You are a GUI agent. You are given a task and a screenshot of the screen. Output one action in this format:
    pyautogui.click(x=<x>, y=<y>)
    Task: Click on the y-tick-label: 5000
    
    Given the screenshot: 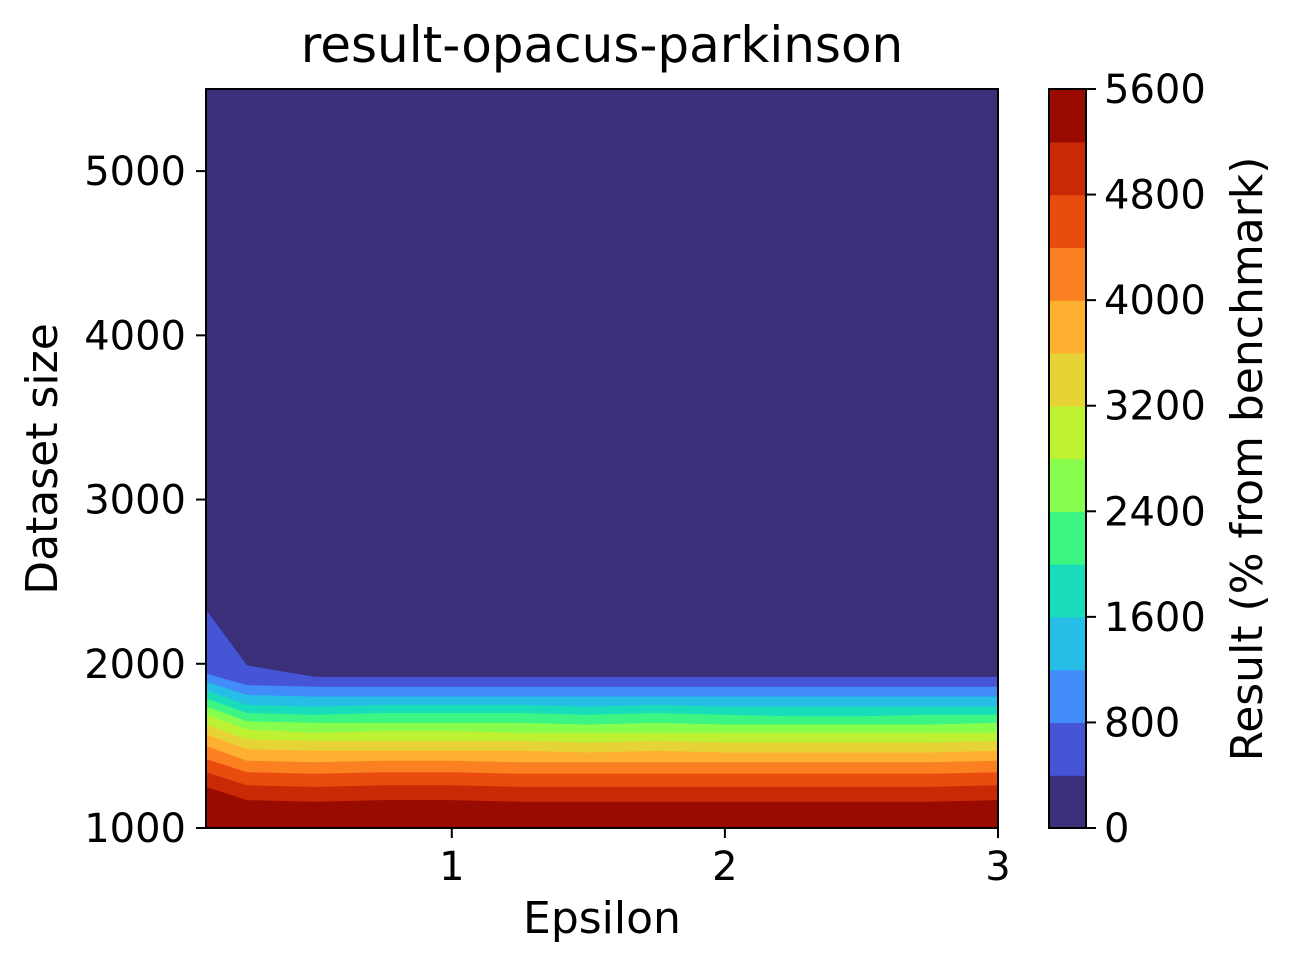 What is the action you would take?
    pyautogui.click(x=135, y=172)
    